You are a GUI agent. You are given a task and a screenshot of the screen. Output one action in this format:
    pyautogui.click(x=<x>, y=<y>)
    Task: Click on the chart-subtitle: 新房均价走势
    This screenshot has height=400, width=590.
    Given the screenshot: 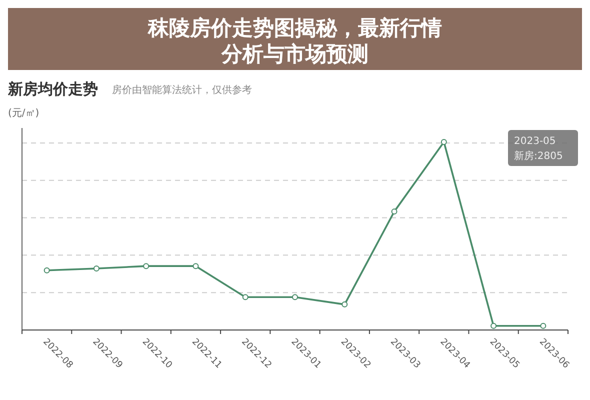 What is the action you would take?
    pyautogui.click(x=52, y=89)
    